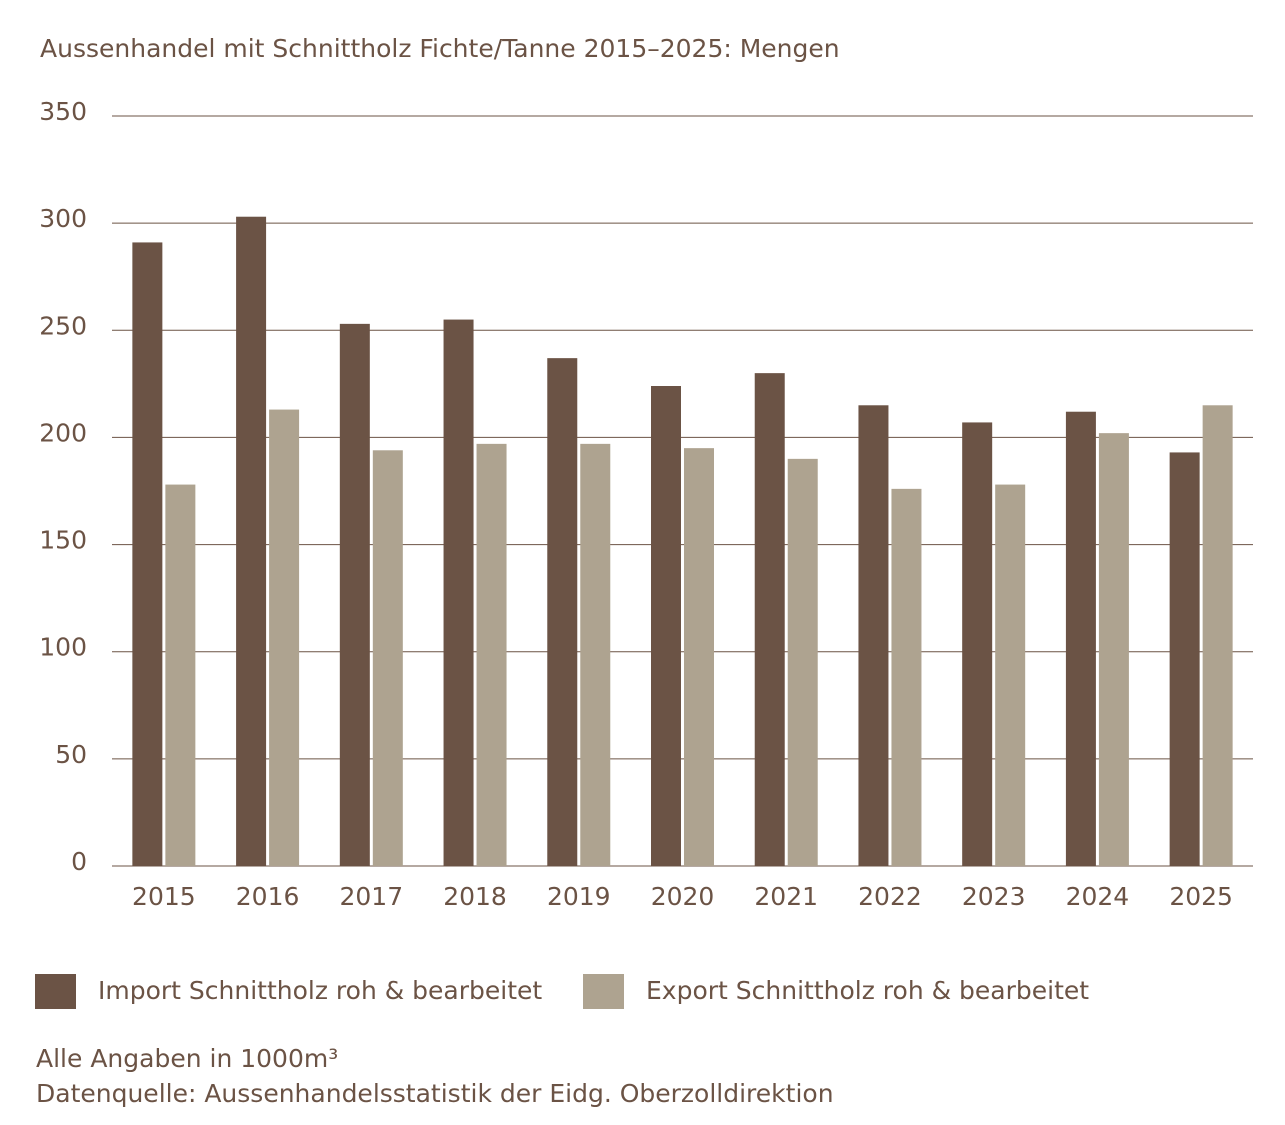  What do you see at coordinates (786, 896) in the screenshot?
I see `x-tick-label: 2021` at bounding box center [786, 896].